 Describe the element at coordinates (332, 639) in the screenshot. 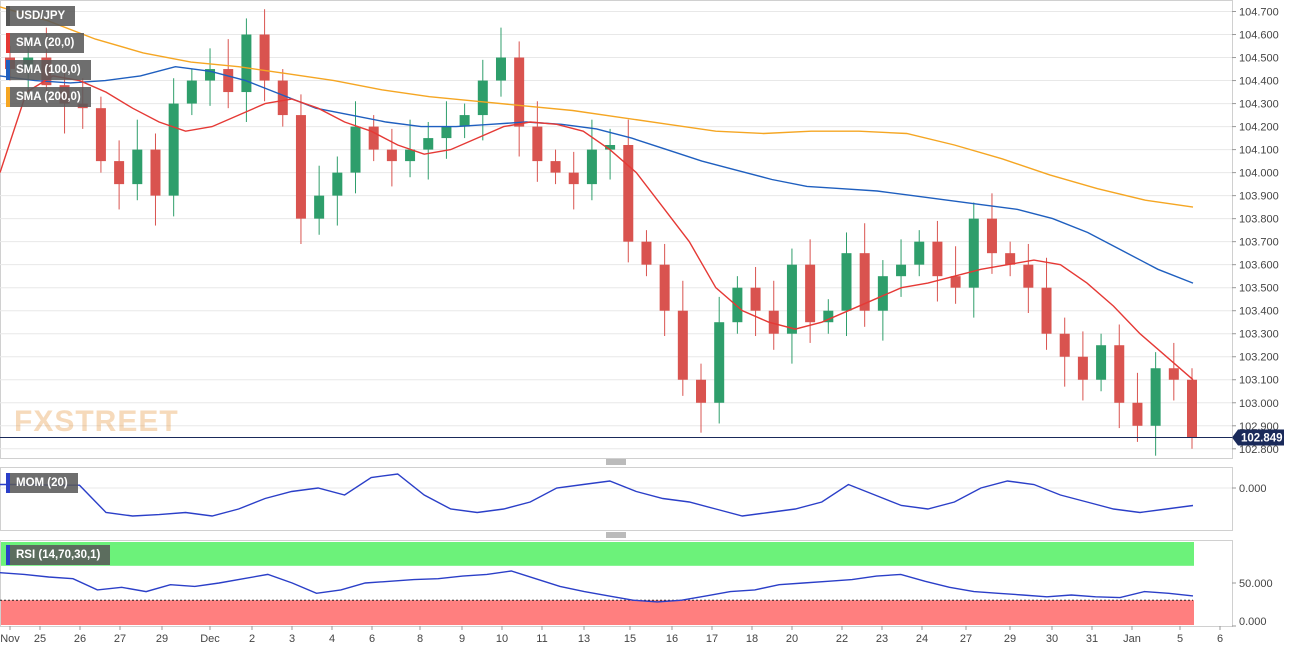

I see `time-tick-label: 4` at that location.